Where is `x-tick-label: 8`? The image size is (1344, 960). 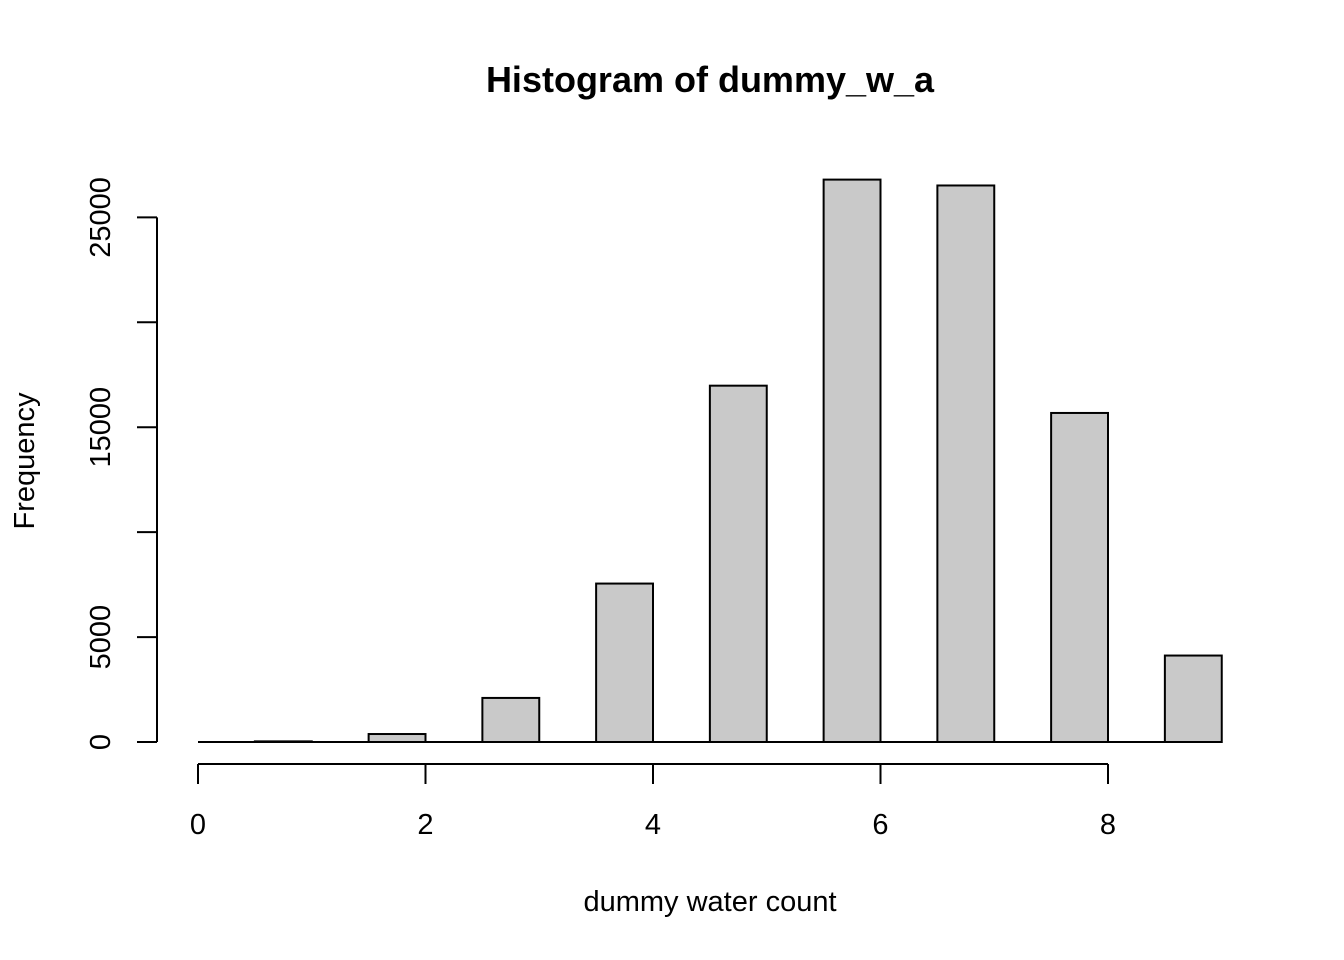
x-tick-label: 8 is located at coordinates (1108, 825).